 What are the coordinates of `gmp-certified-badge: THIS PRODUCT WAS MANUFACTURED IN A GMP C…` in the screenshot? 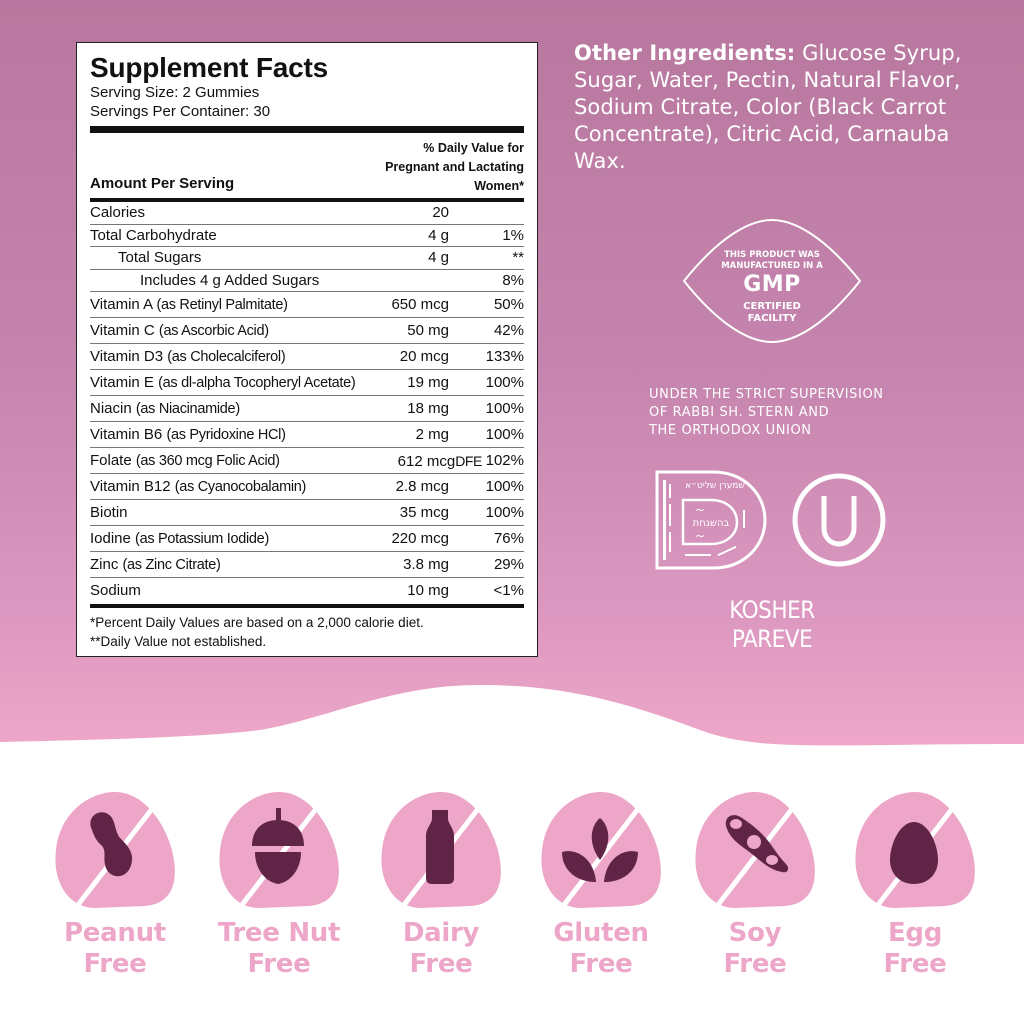 It's located at (772, 281).